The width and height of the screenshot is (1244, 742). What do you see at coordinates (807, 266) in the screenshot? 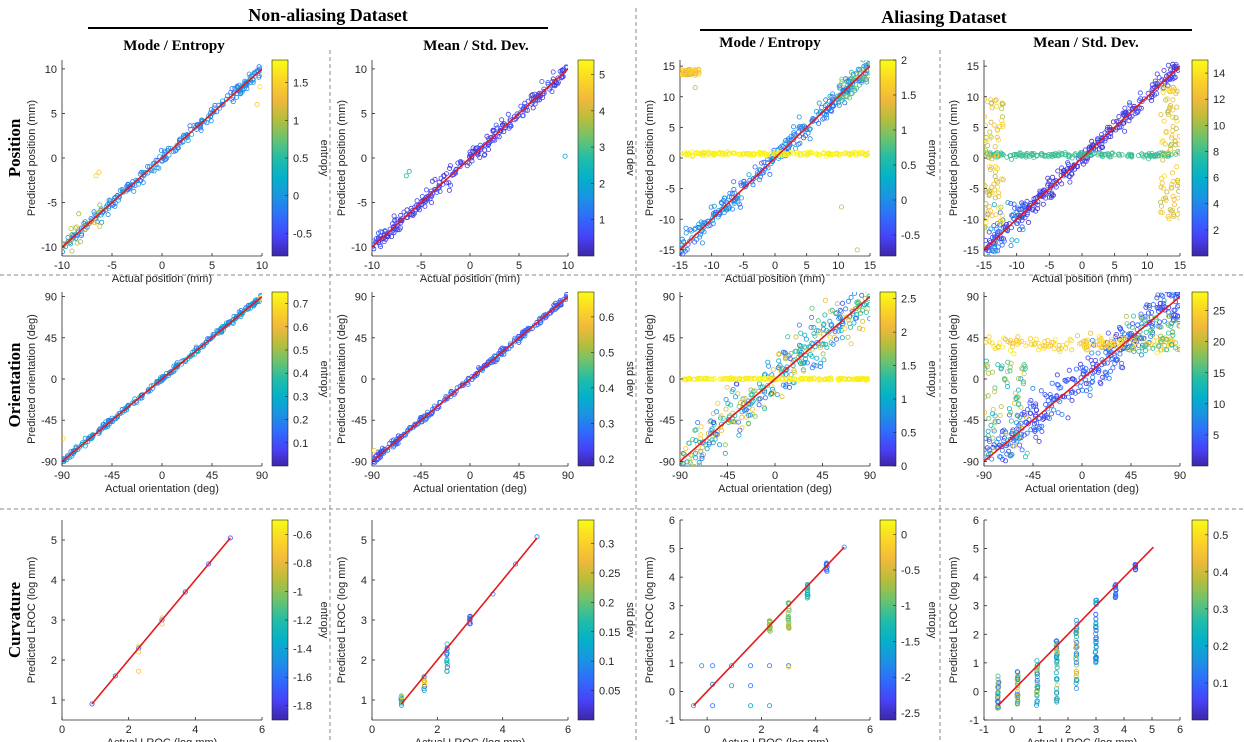
I see `x-tick-label: 5` at bounding box center [807, 266].